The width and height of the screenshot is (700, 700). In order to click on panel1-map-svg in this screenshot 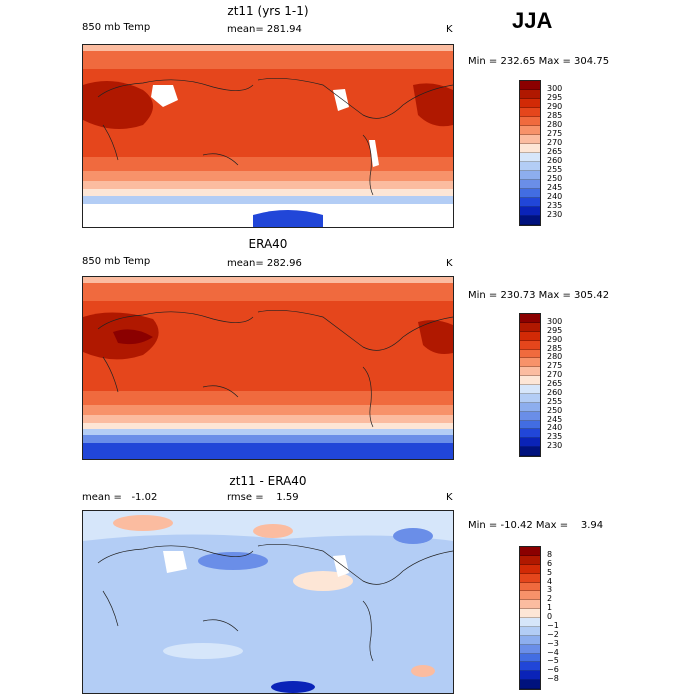, I will do `click(268, 136)`.